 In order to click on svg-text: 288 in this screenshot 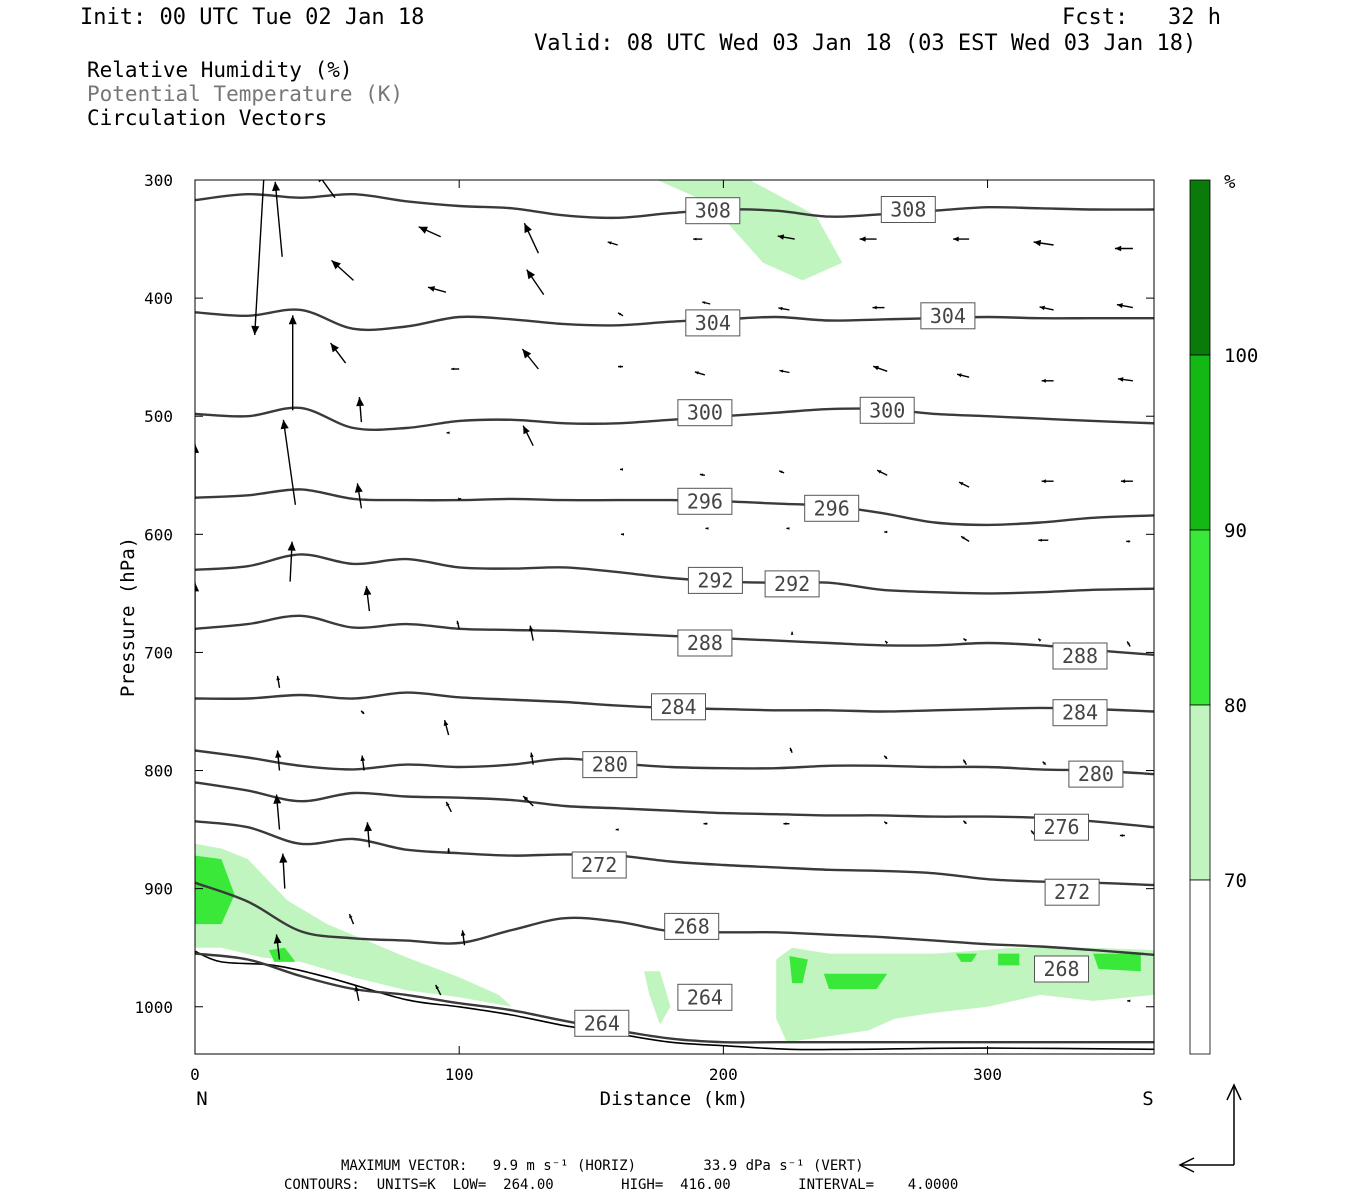, I will do `click(705, 643)`.